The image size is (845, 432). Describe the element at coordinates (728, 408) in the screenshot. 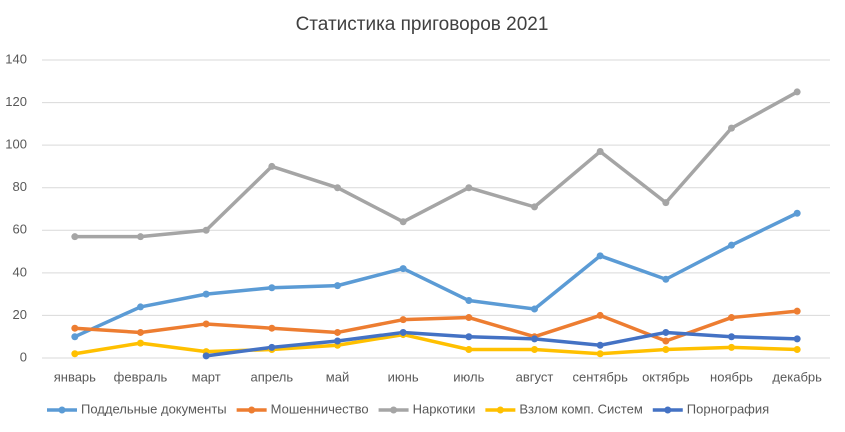

I see `legend-label: Порнография` at that location.